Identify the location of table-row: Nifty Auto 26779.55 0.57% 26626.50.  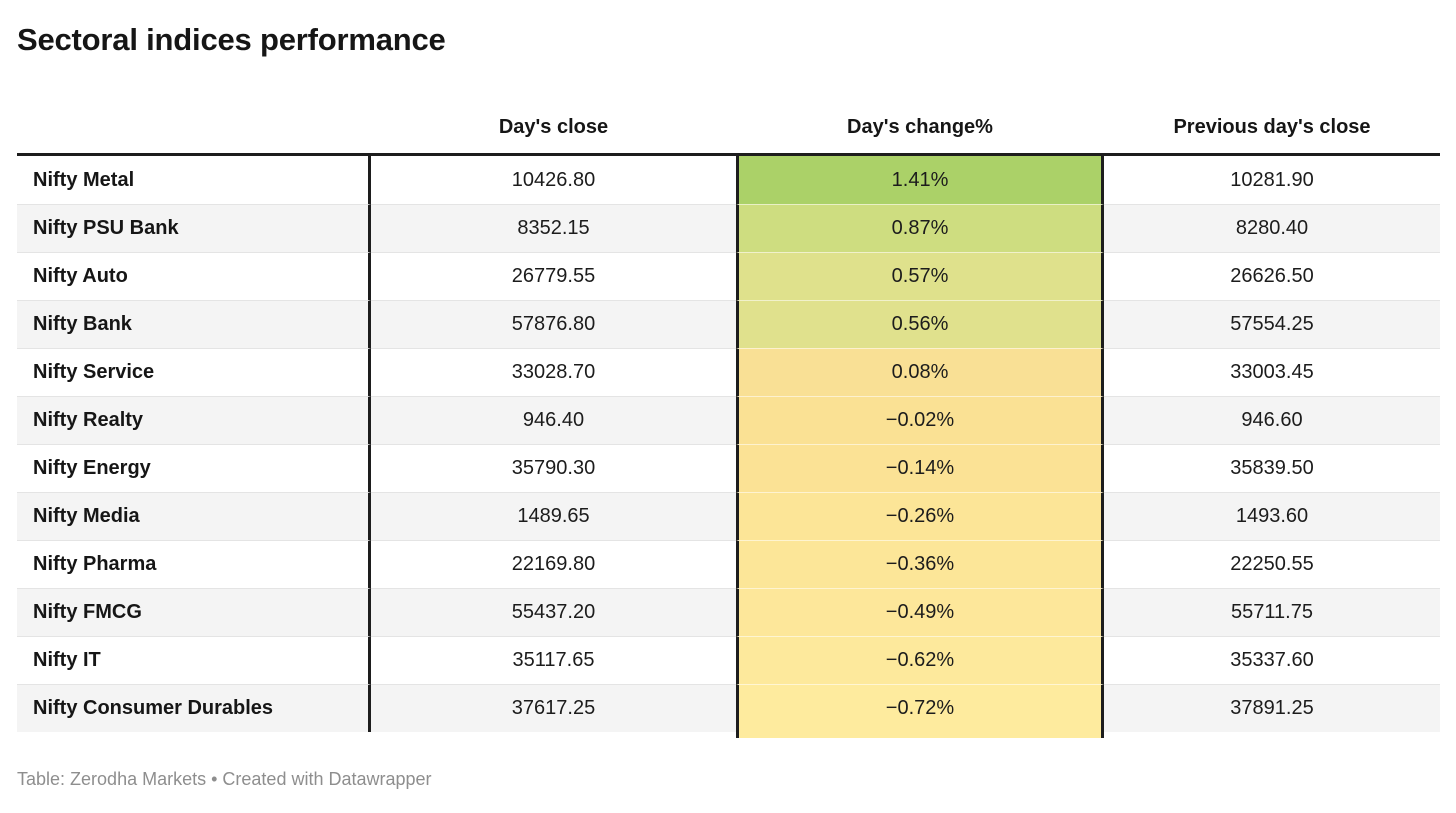
(728, 276).